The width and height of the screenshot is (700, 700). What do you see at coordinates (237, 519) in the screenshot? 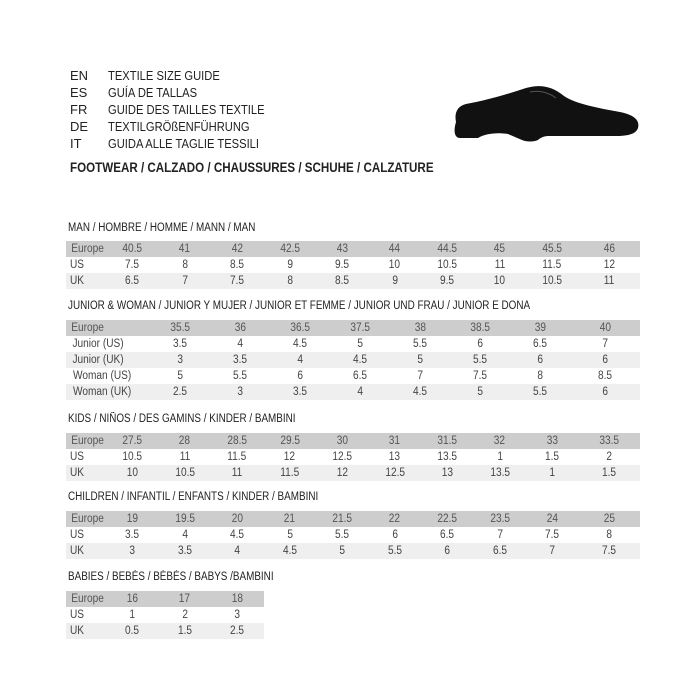
I see `size-cell: 20` at bounding box center [237, 519].